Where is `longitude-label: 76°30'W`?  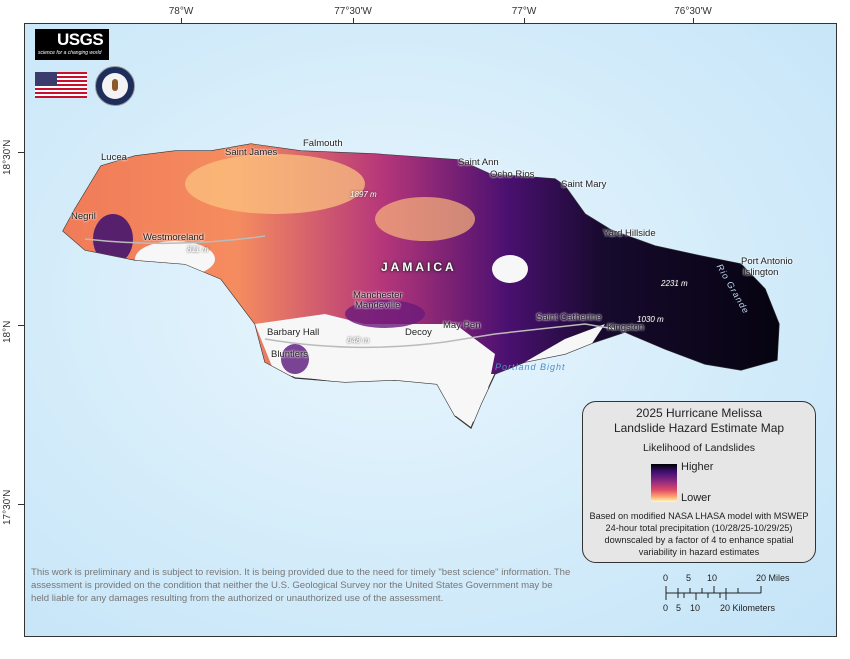 longitude-label: 76°30'W is located at coordinates (693, 11).